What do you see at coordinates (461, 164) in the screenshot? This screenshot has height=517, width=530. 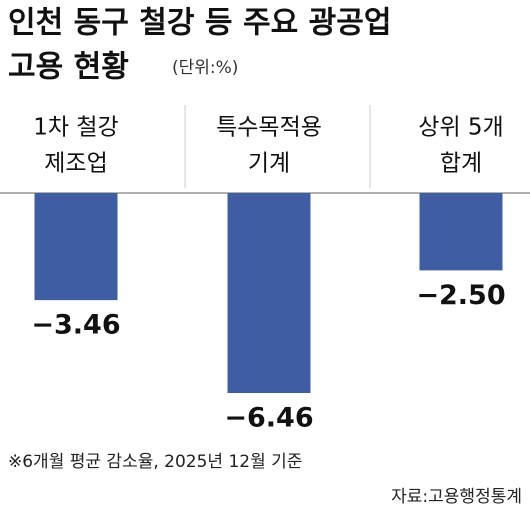 I see `category-label: 합계` at bounding box center [461, 164].